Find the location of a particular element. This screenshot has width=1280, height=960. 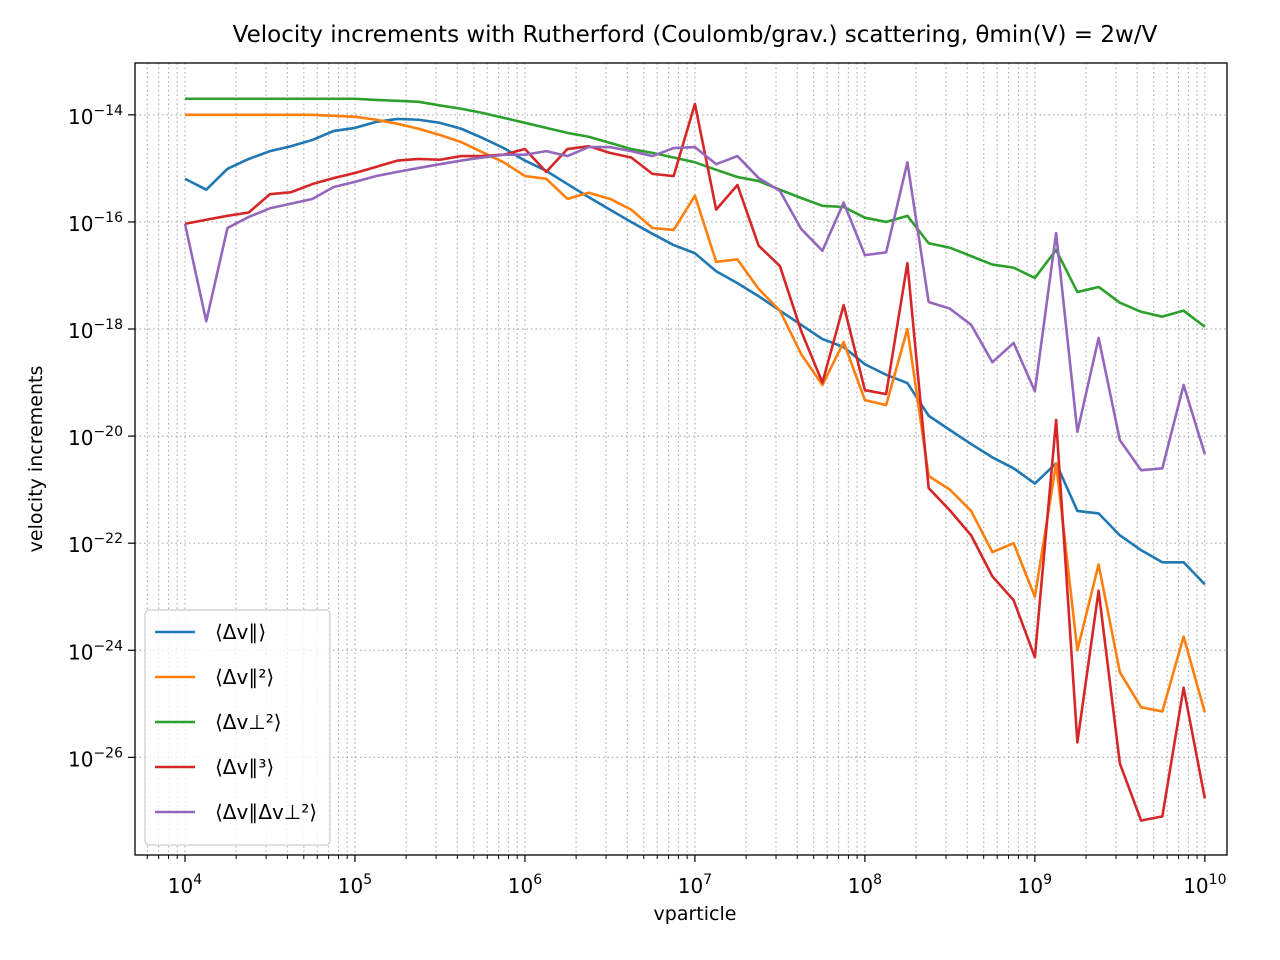

legend-label: ⟨Δv∥⟩ is located at coordinates (240, 632).